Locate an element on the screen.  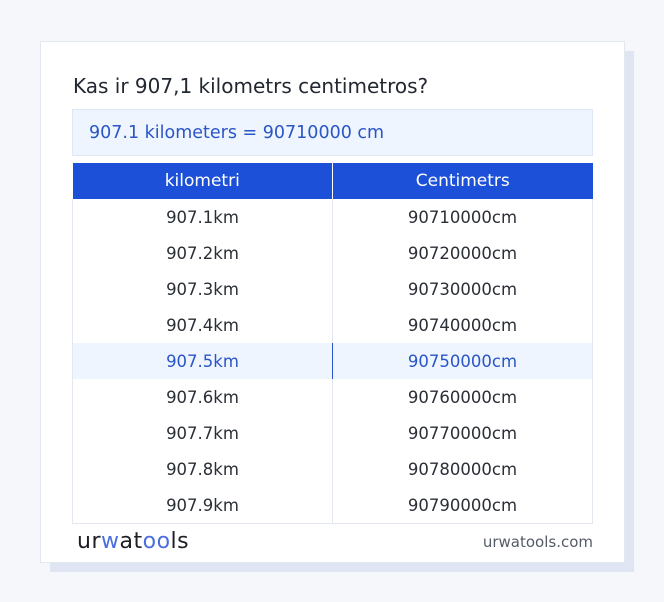
table-row: 907.6km 90760000cm is located at coordinates (332, 397).